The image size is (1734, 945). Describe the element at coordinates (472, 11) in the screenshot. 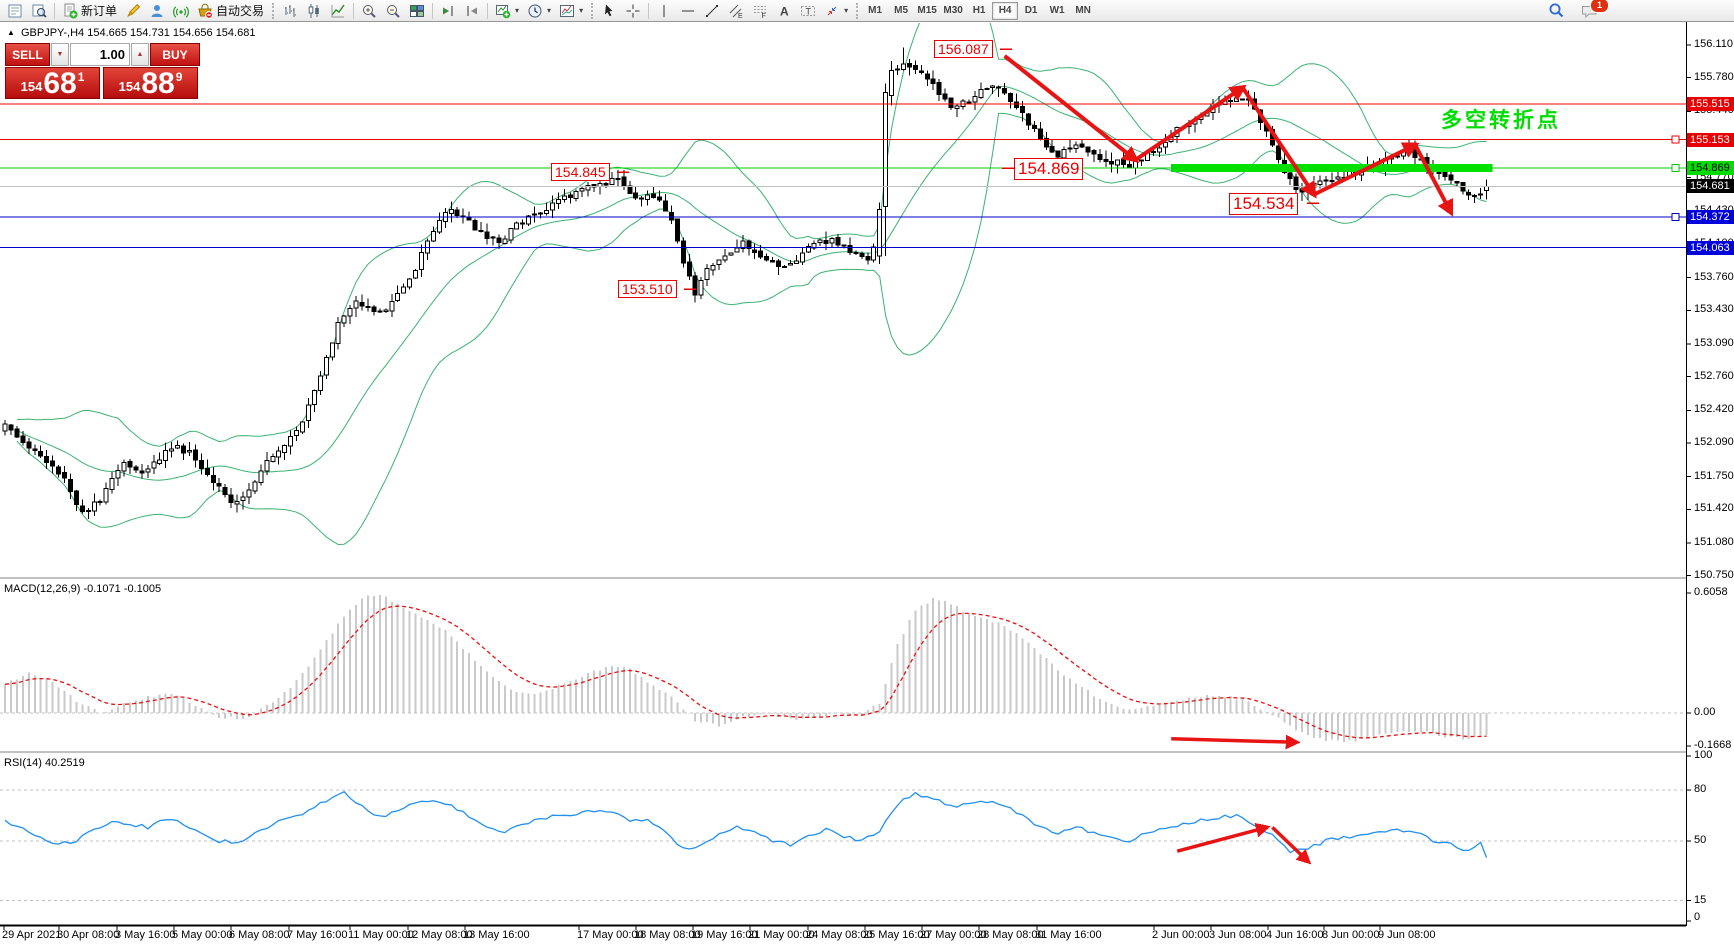

I see `chart-shift-button` at that location.